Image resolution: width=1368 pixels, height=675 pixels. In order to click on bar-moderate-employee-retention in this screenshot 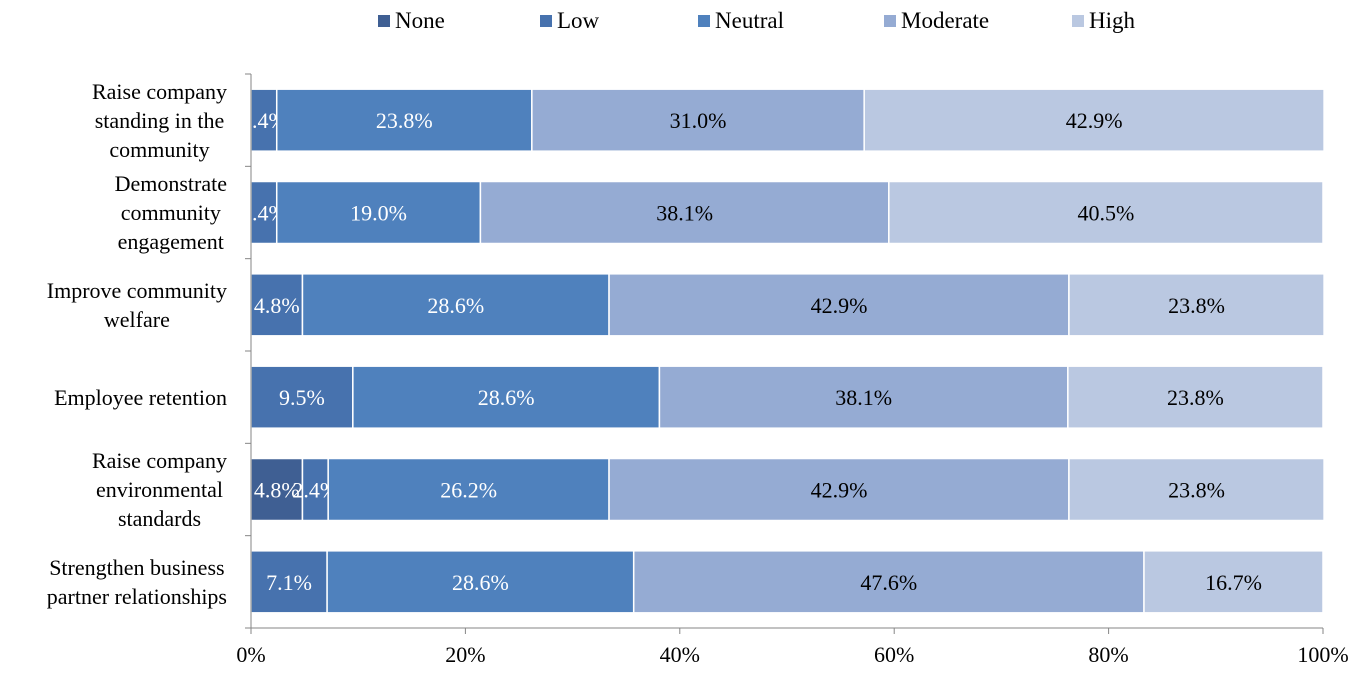, I will do `click(863, 397)`.